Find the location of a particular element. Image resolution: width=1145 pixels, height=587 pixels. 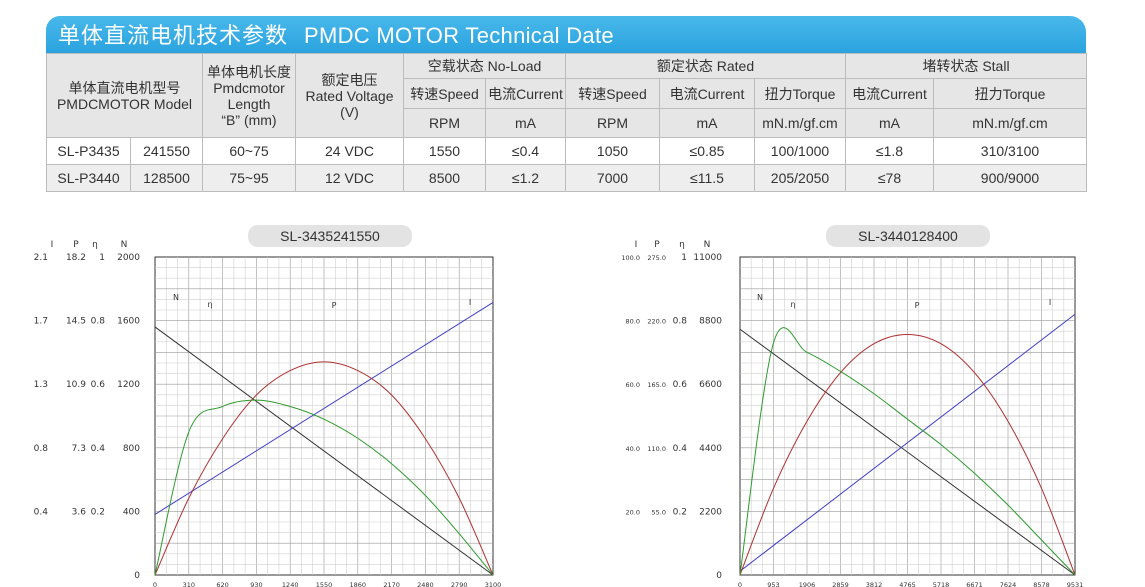

y-tick-label: 55.0 is located at coordinates (659, 512).